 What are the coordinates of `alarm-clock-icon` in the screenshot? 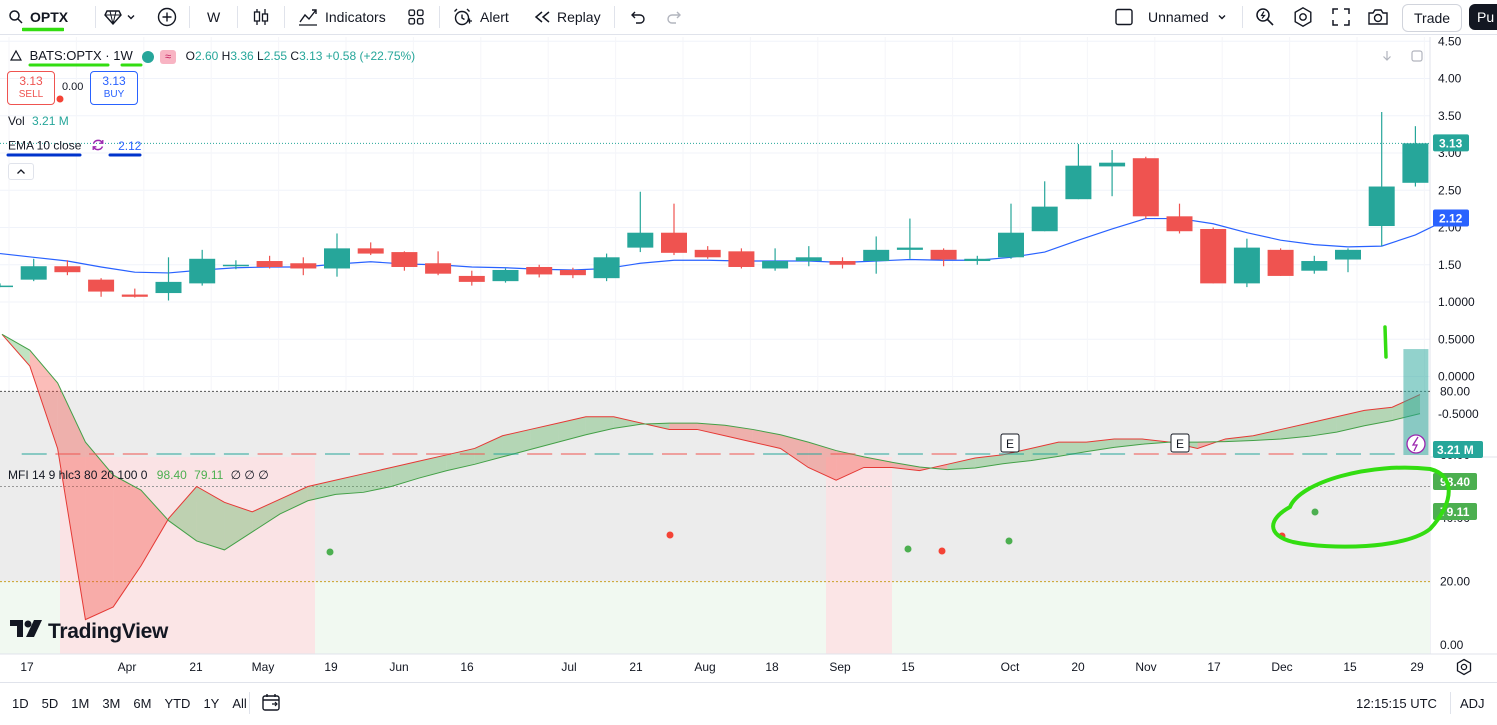 It's located at (462, 17).